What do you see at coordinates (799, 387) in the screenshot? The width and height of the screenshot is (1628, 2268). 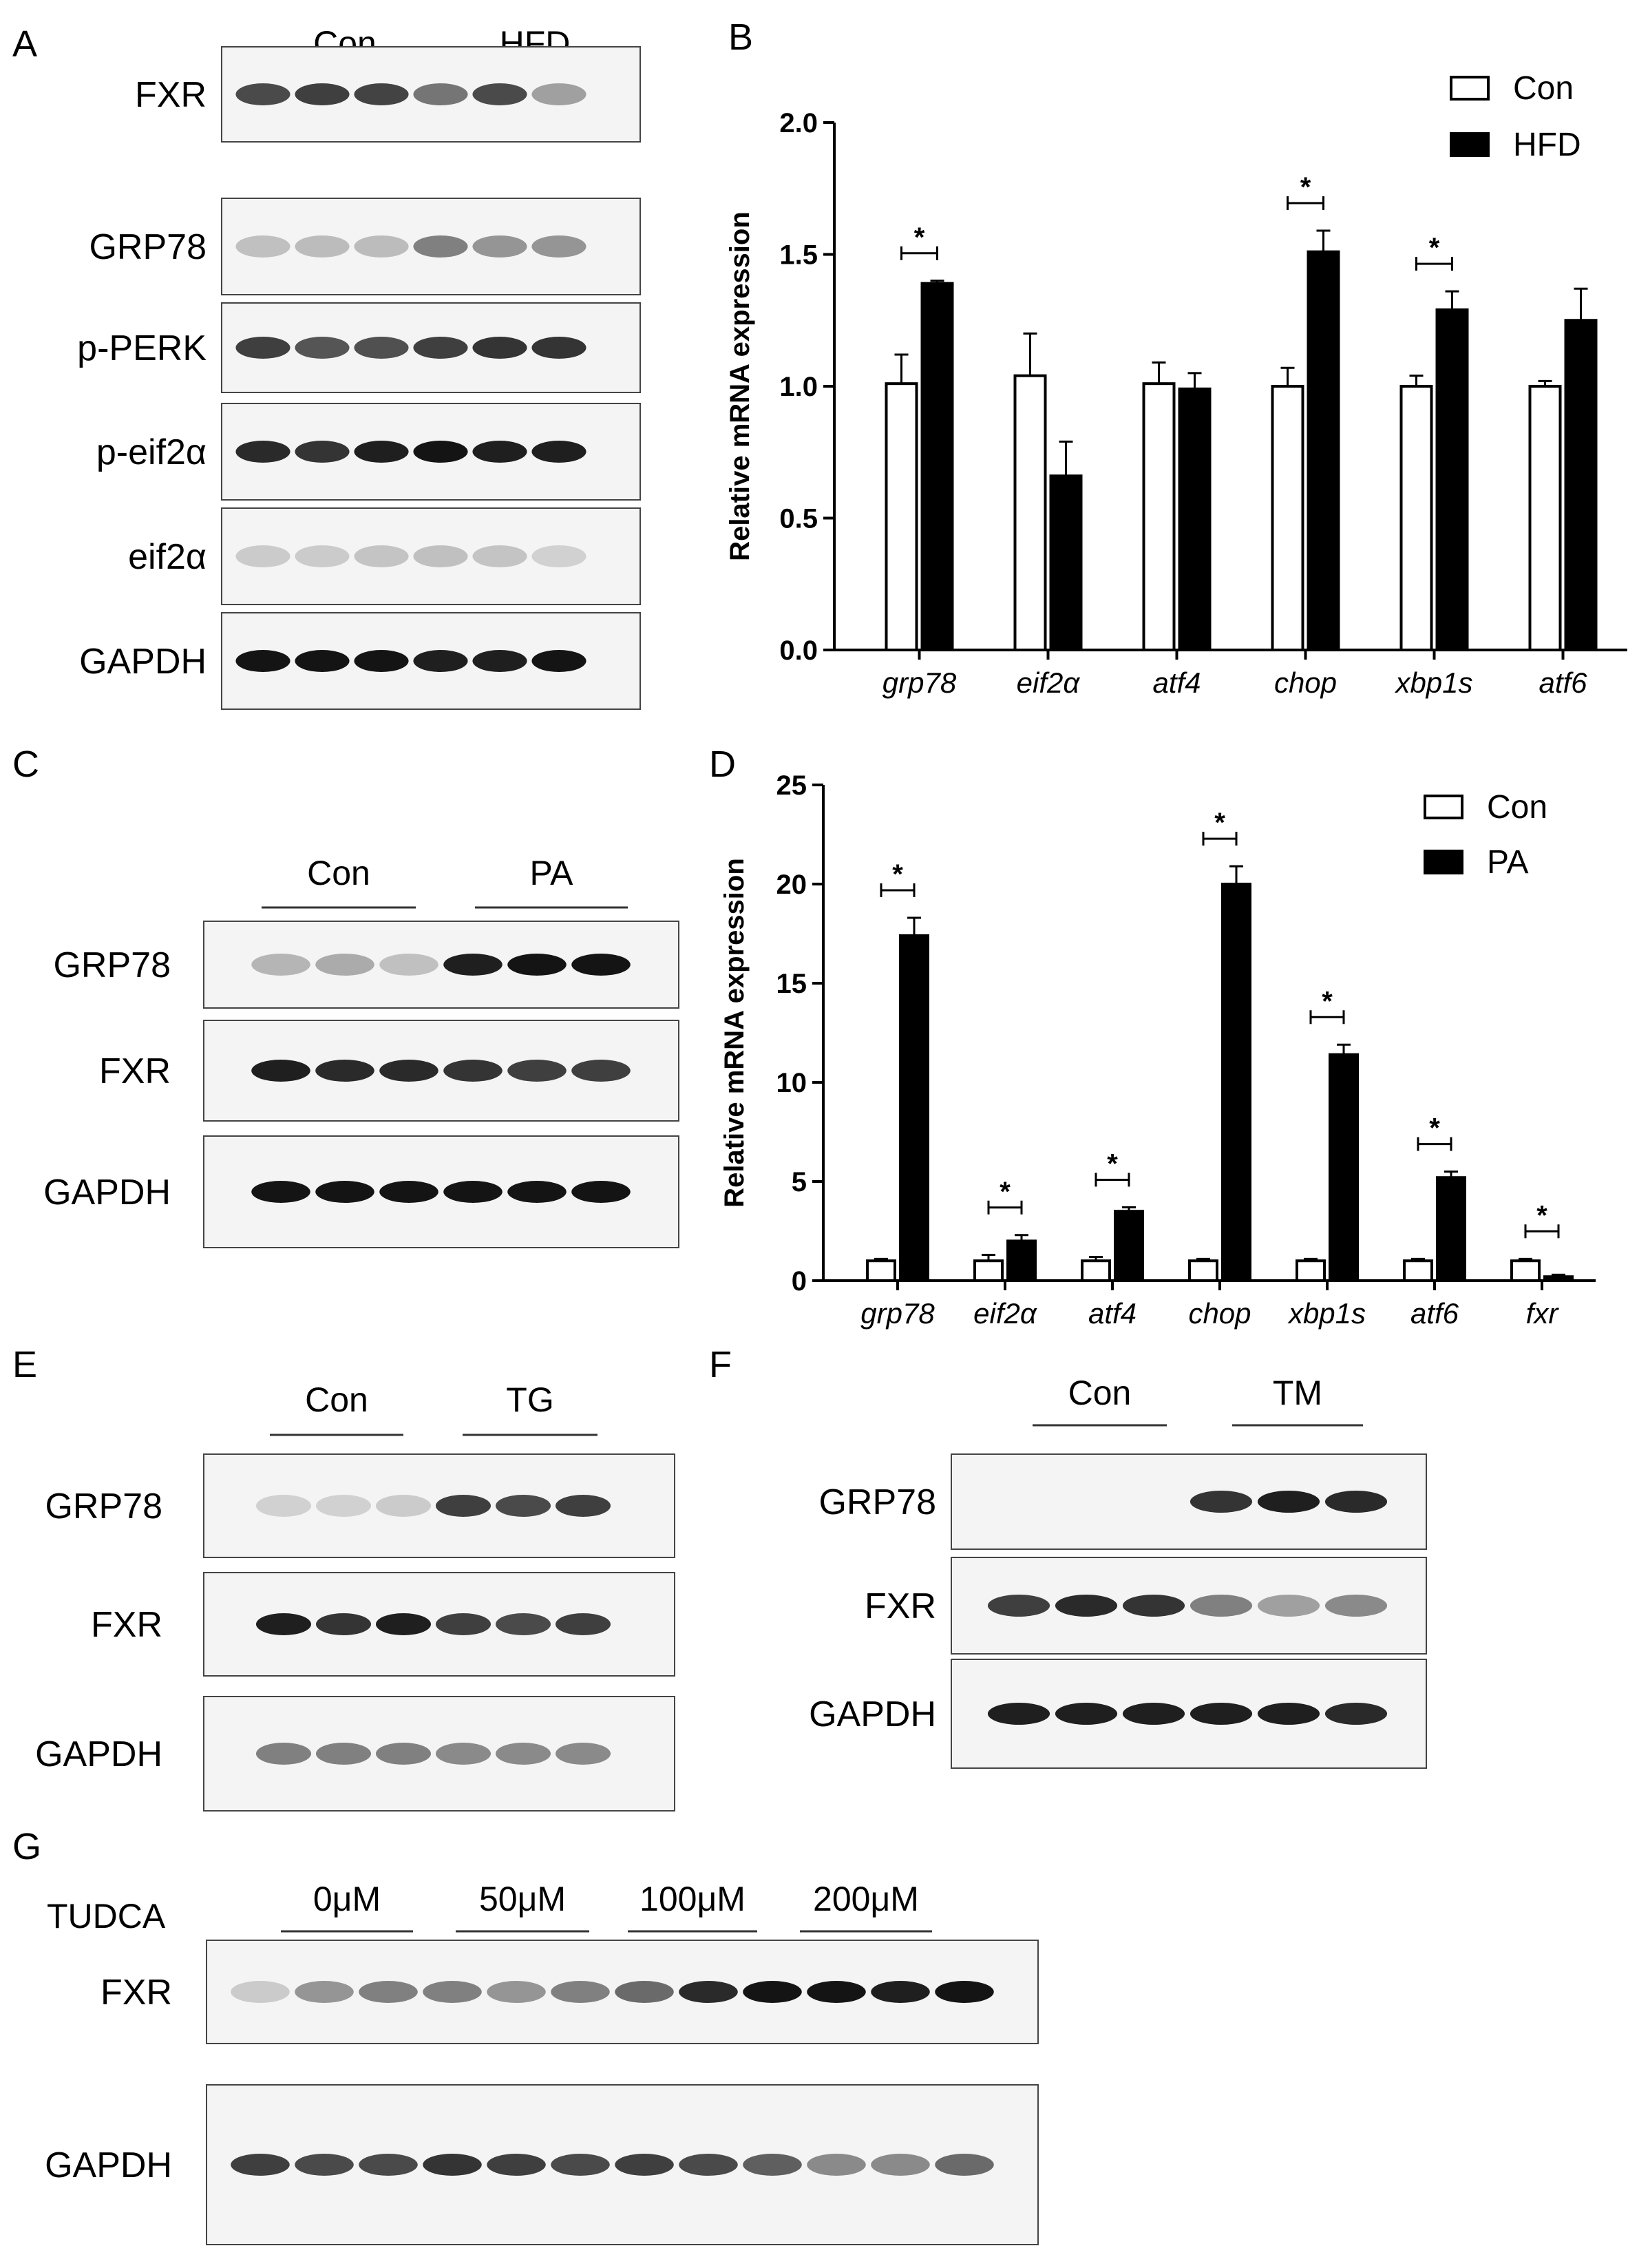 I see `y-tick-label: 1.0` at bounding box center [799, 387].